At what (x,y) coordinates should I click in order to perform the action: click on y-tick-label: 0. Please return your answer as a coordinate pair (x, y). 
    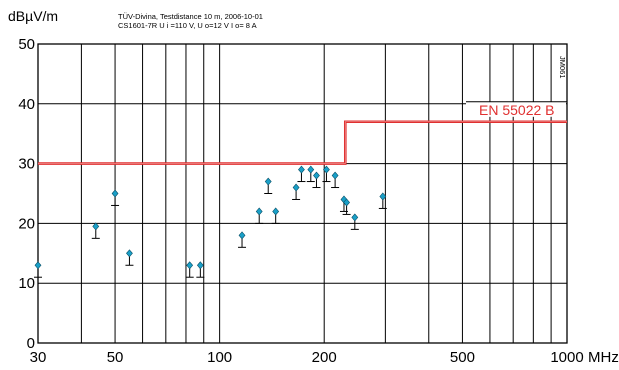
    Looking at the image, I should click on (31, 343).